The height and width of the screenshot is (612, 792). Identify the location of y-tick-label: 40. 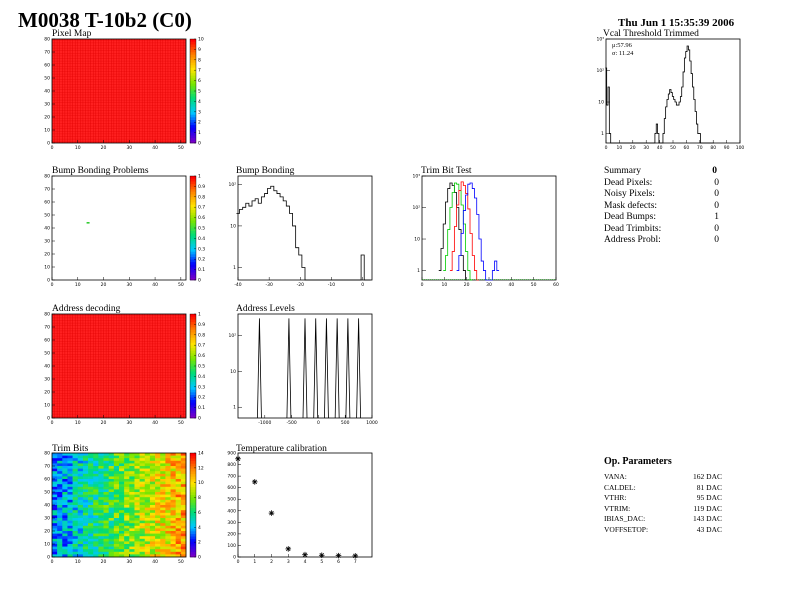
(47, 229).